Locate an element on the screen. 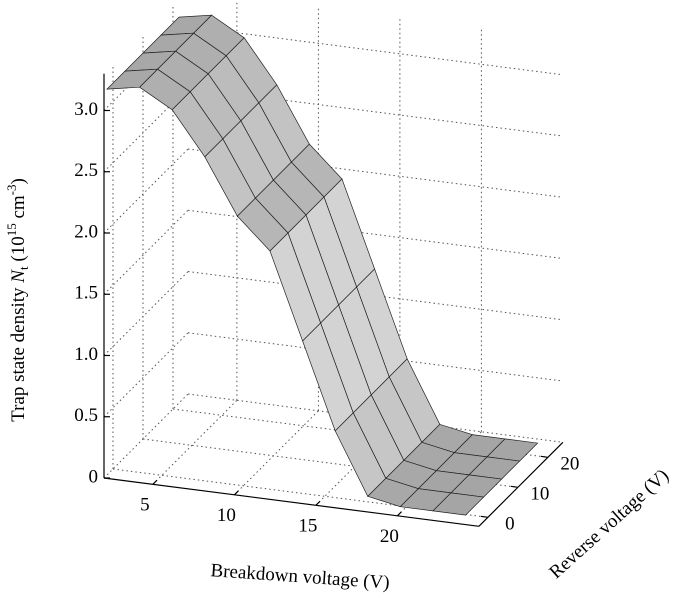 This screenshot has width=700, height=593. z-label-var: N is located at coordinates (18, 276).